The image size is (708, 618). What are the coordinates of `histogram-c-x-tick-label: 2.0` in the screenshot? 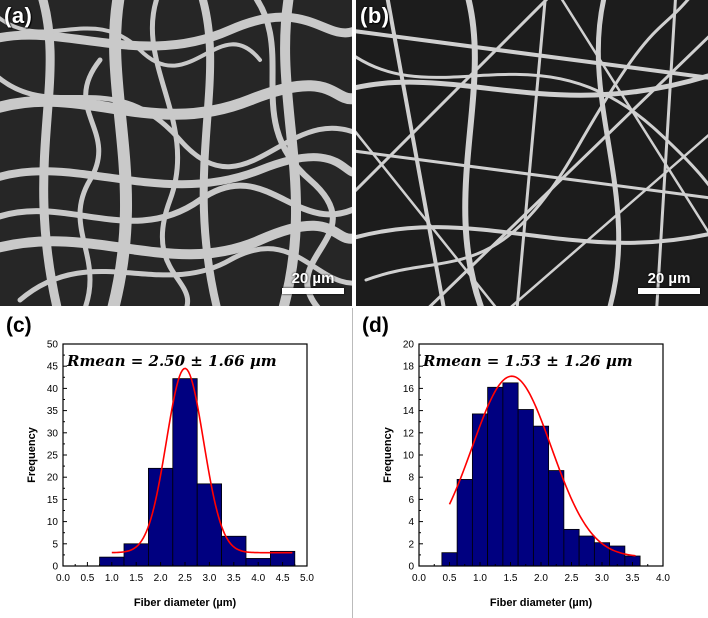 It's located at (161, 578).